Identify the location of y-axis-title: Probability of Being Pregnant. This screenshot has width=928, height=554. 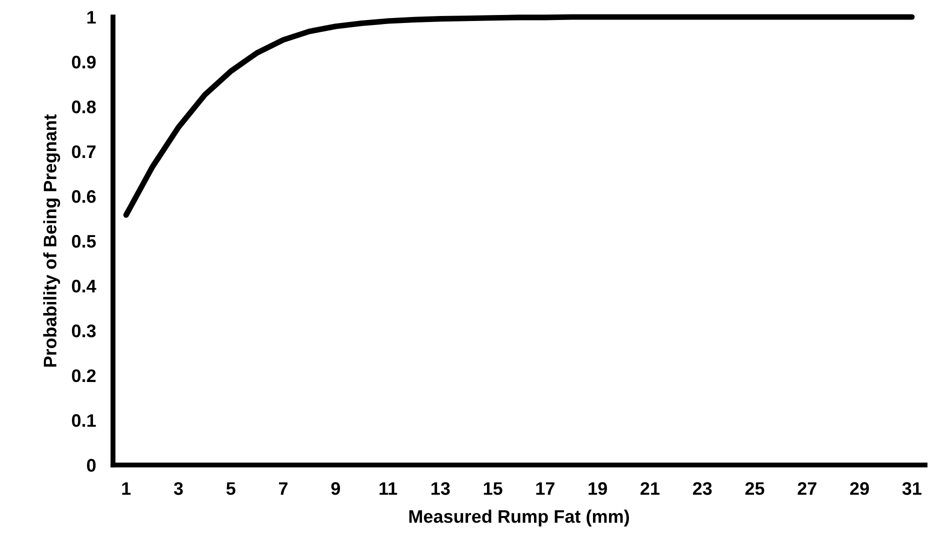
(51, 240).